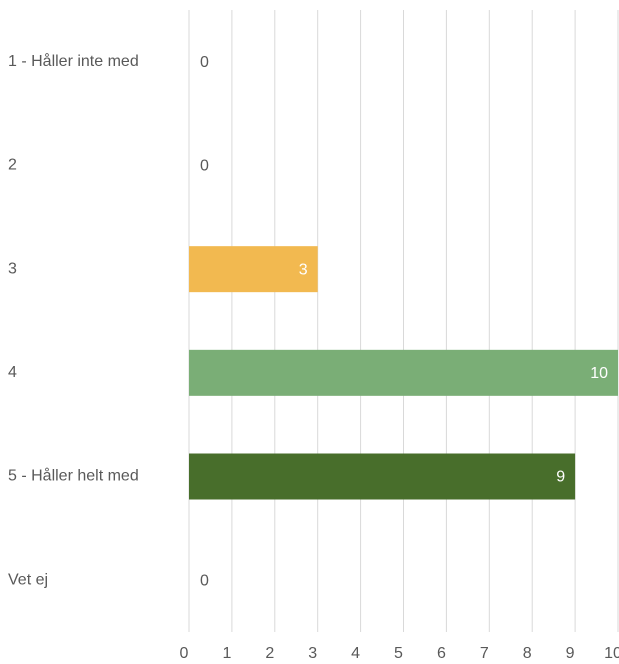 The image size is (619, 664). Describe the element at coordinates (303, 269) in the screenshot. I see `data-label: 3` at that location.